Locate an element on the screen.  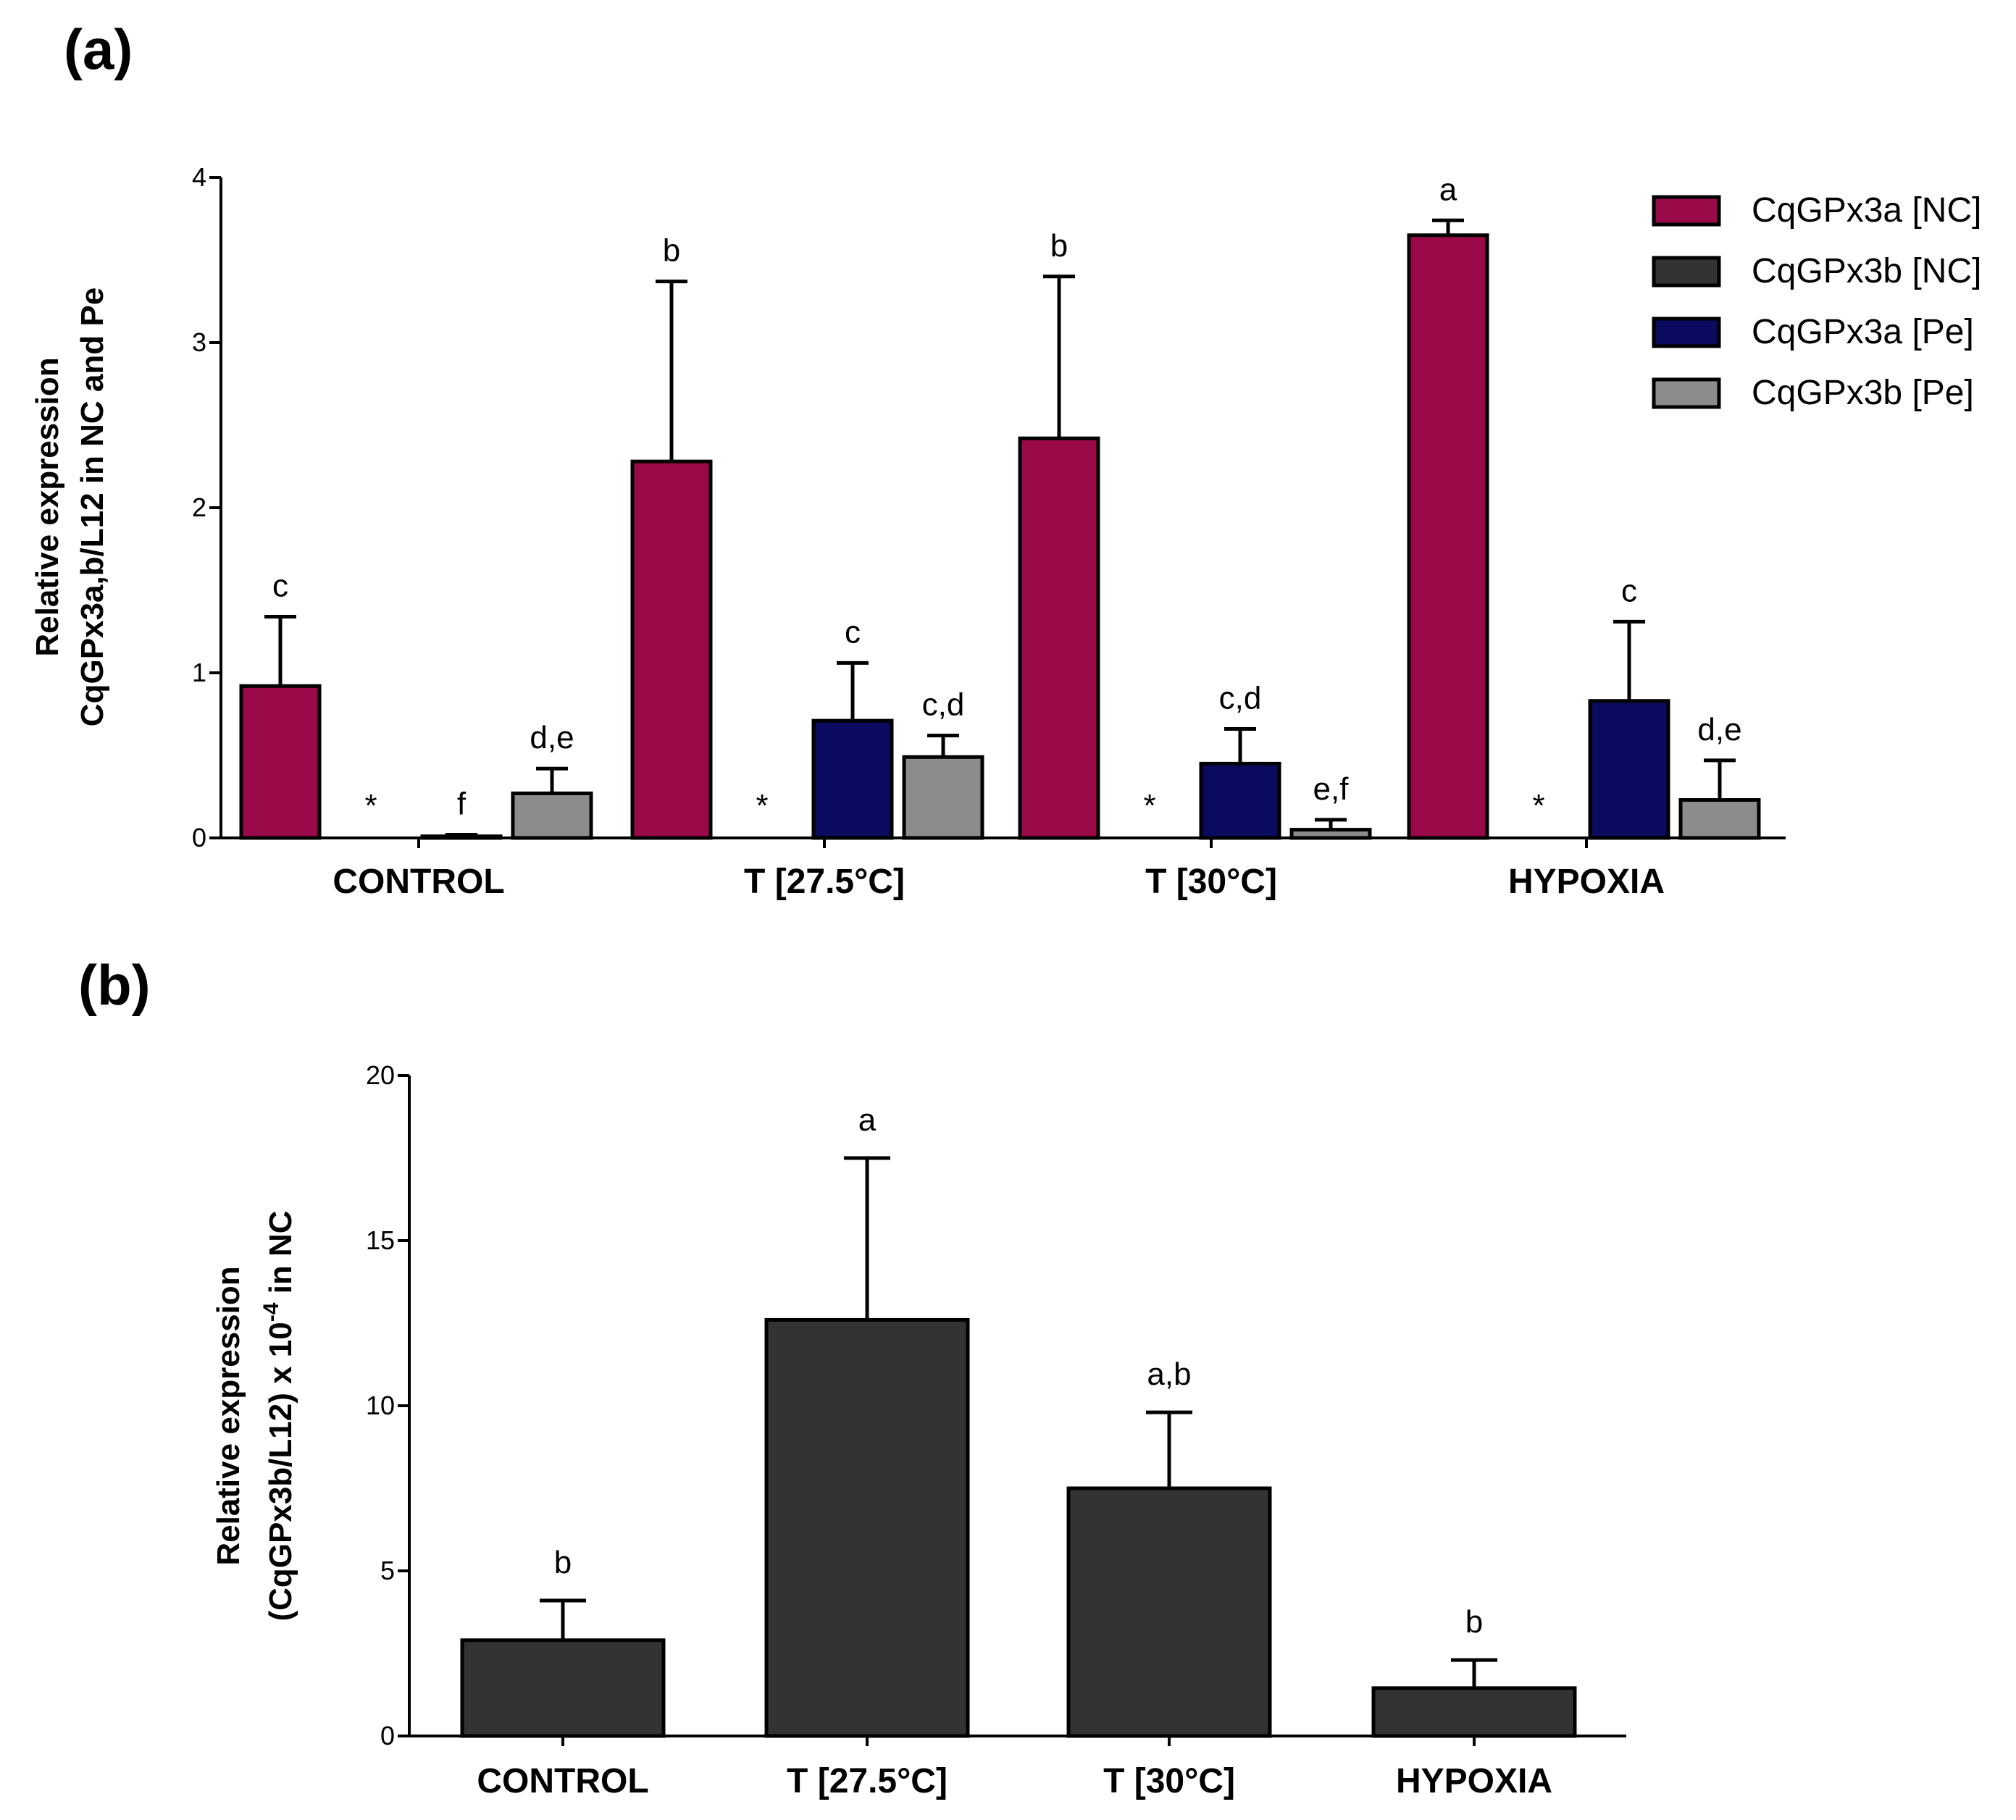
chart-a-ytick-label: 2 is located at coordinates (199, 507).